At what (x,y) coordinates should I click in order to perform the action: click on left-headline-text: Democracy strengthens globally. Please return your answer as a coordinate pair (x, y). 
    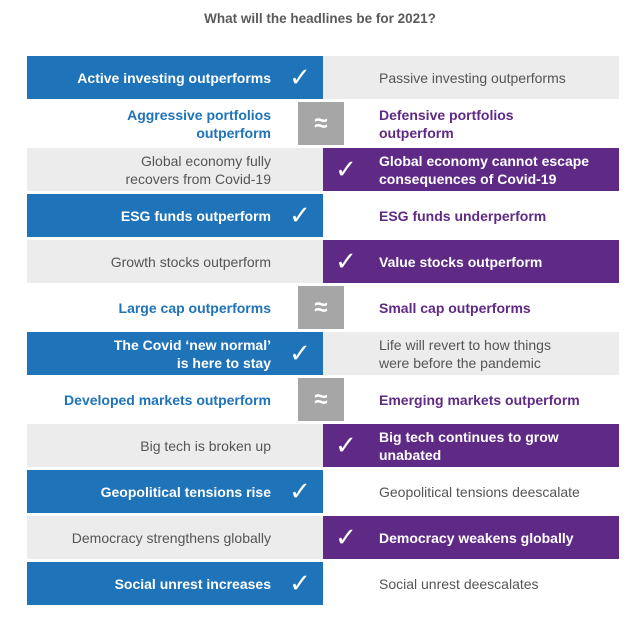
    Looking at the image, I should click on (171, 537).